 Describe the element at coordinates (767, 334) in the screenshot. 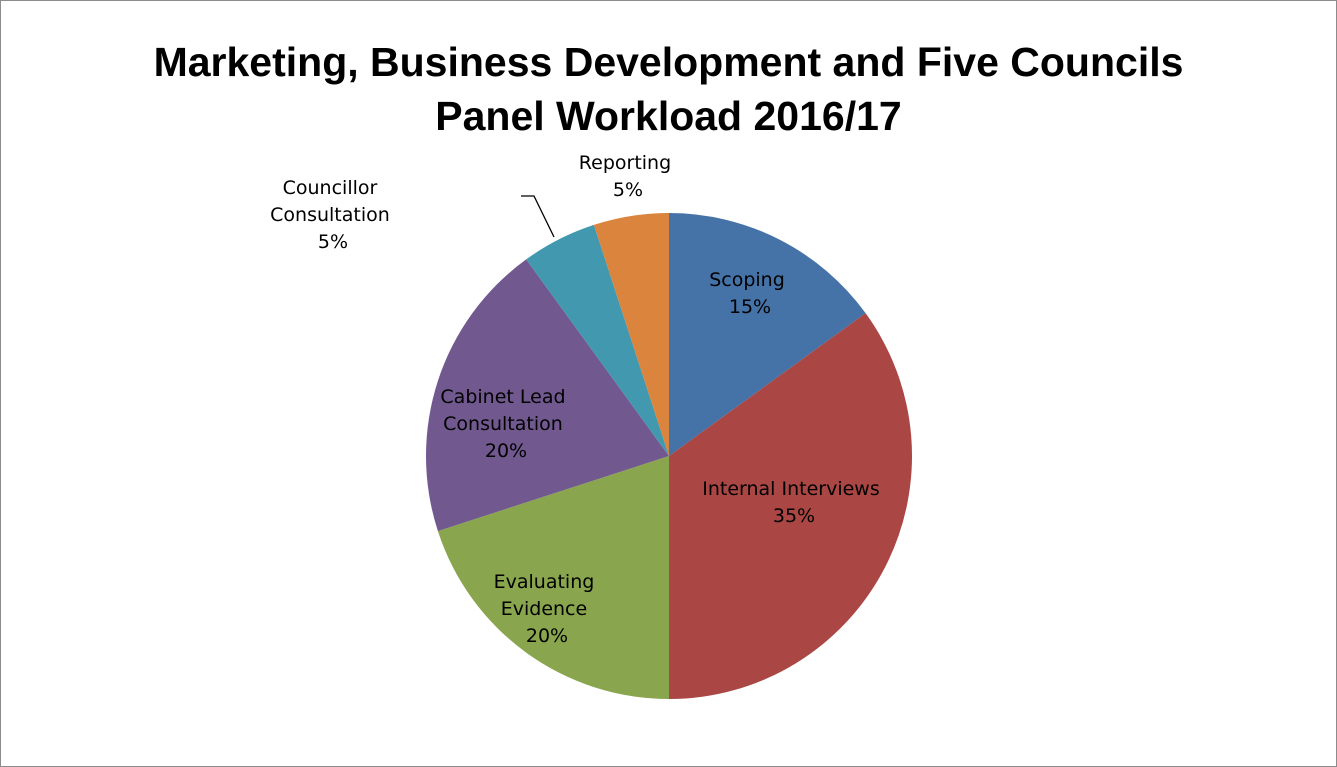

I see `pie-slice-scoping` at that location.